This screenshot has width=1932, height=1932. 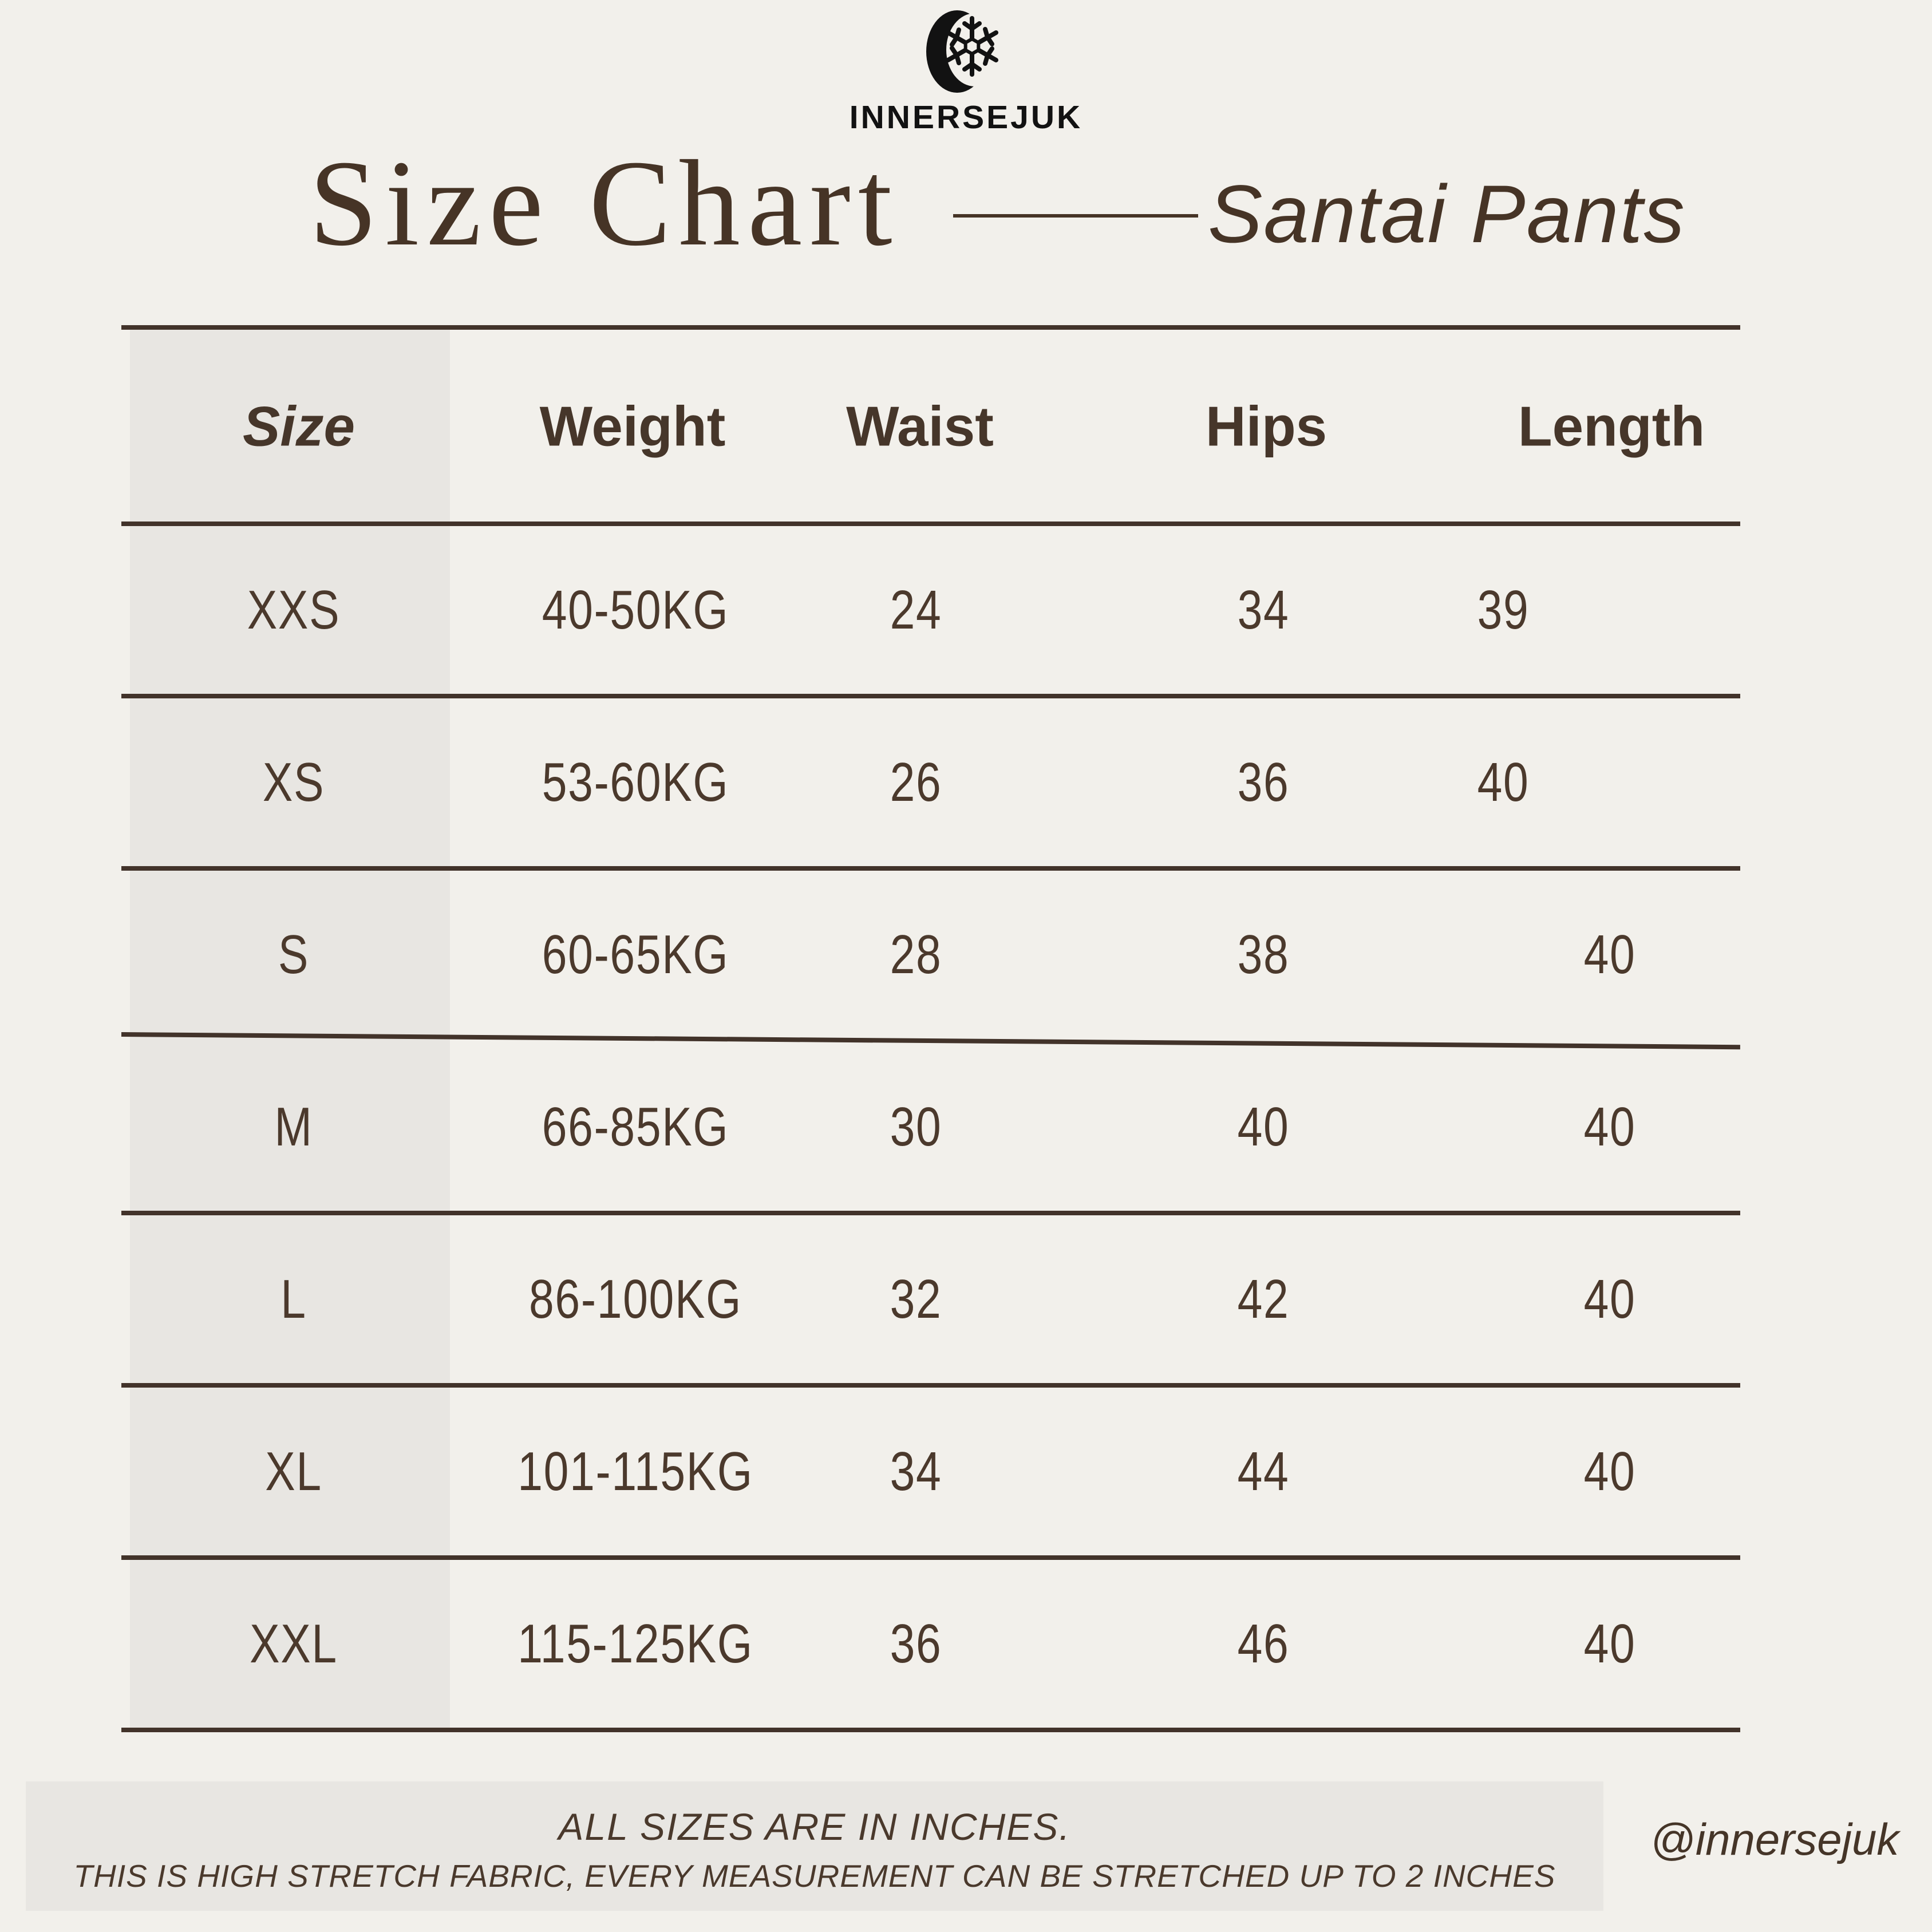 What do you see at coordinates (293, 1299) in the screenshot?
I see `size-cell: L` at bounding box center [293, 1299].